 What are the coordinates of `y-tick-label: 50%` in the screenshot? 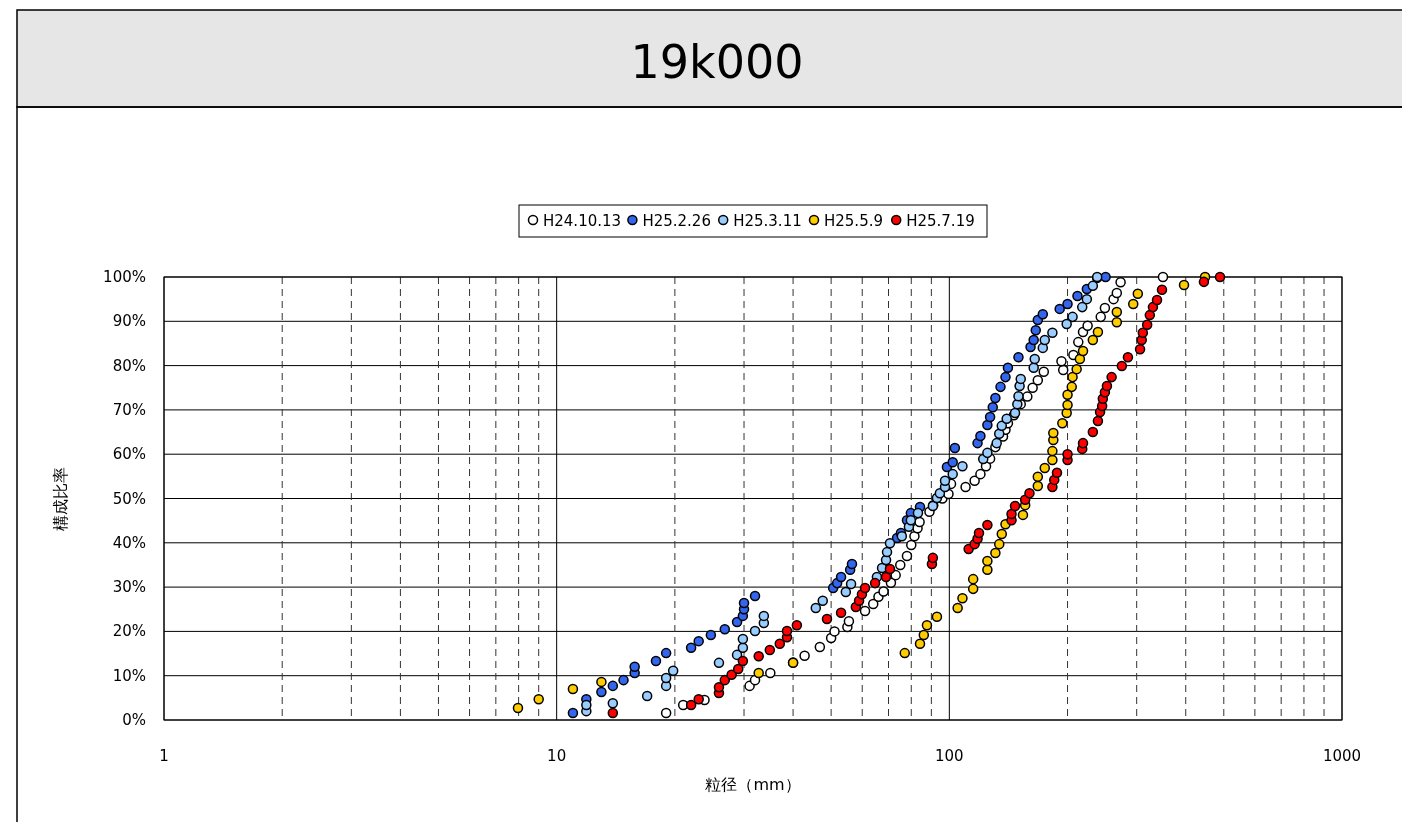 It's located at (129, 498).